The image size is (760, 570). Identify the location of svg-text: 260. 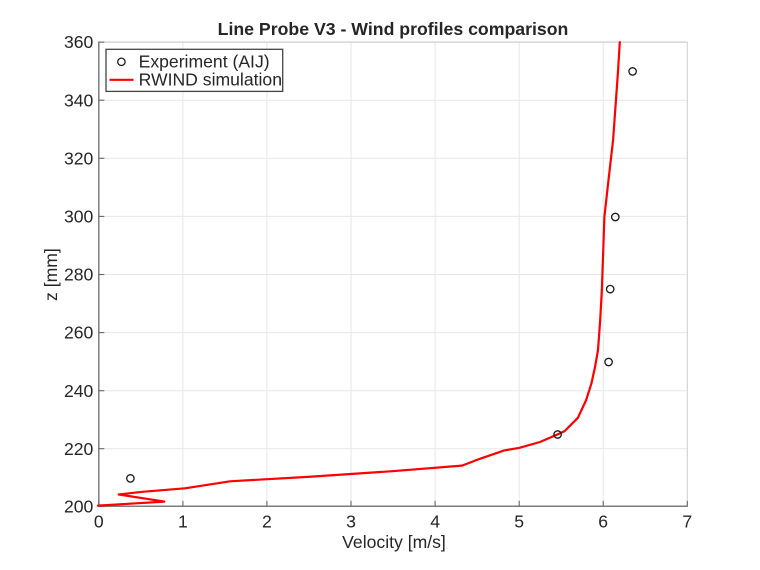
(79, 333).